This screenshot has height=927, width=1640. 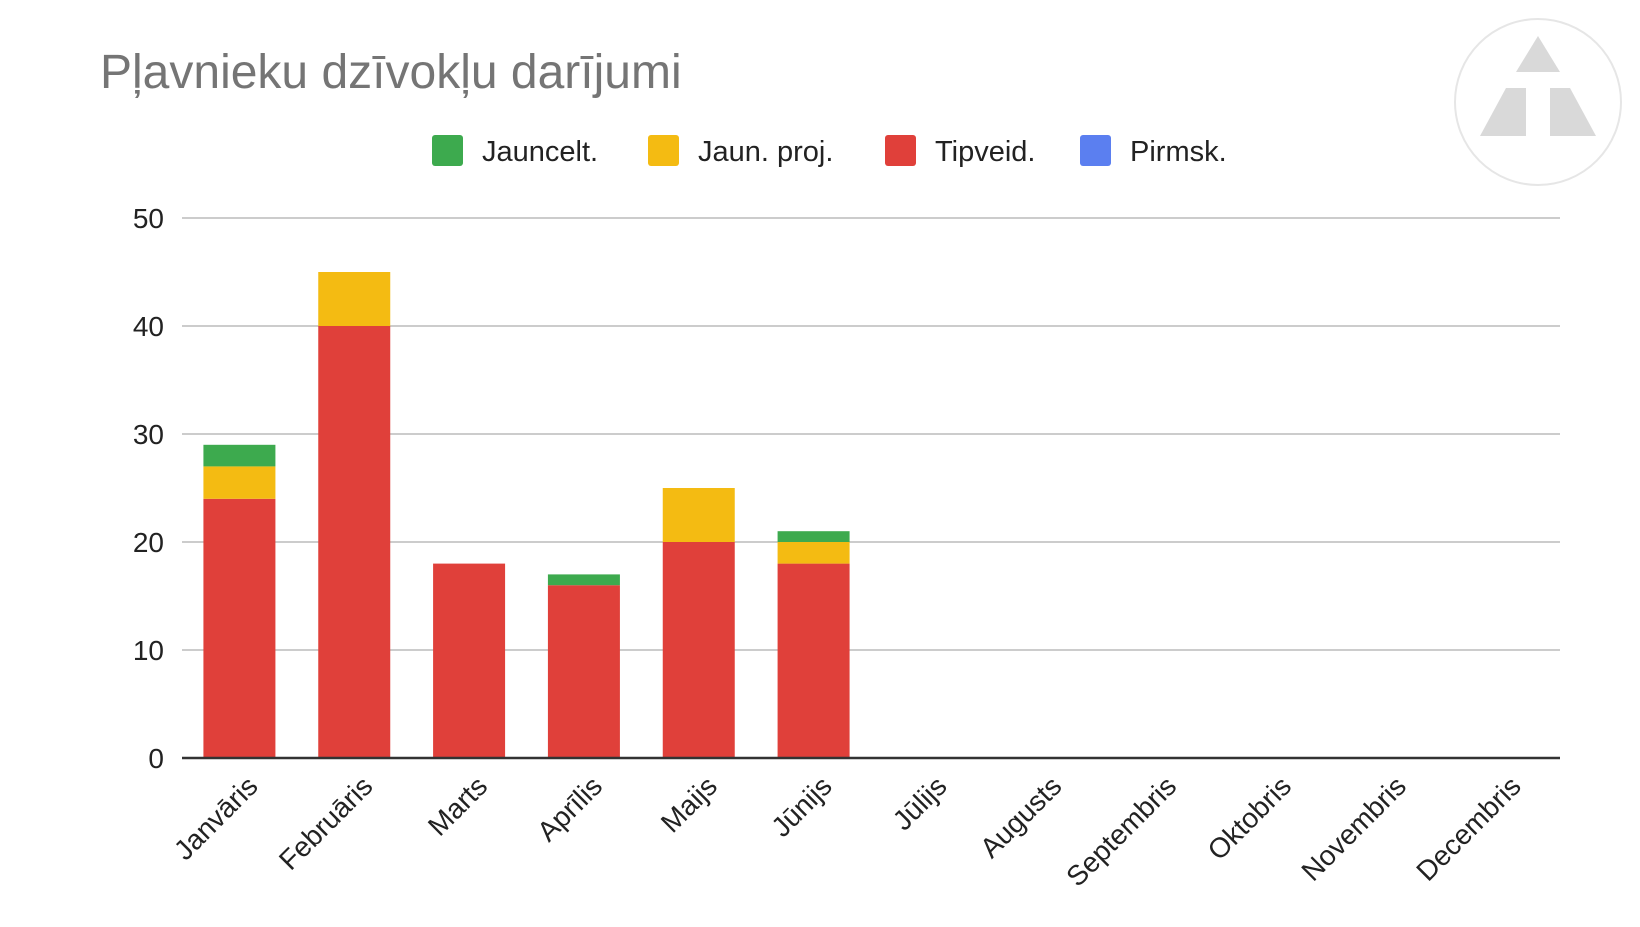 What do you see at coordinates (354, 299) in the screenshot?
I see `bar-jaun-proj-februaris` at bounding box center [354, 299].